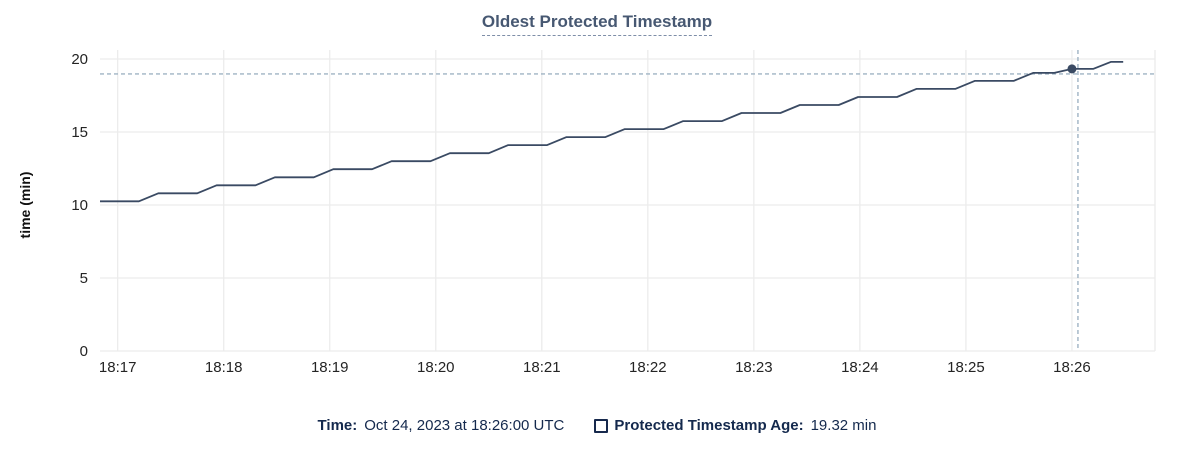  Describe the element at coordinates (118, 367) in the screenshot. I see `x-tick-label: 18:17` at that location.